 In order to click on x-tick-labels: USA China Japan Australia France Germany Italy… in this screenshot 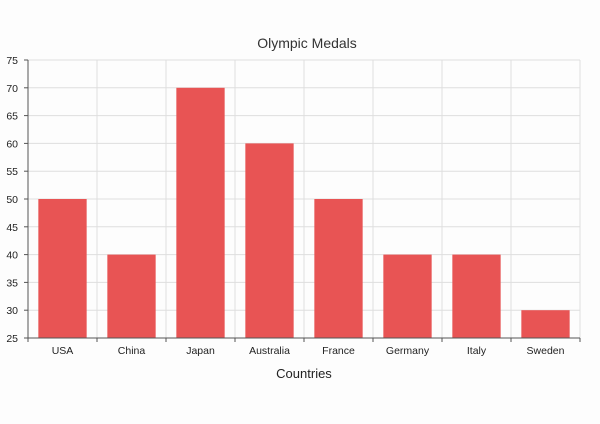, I will do `click(308, 351)`.